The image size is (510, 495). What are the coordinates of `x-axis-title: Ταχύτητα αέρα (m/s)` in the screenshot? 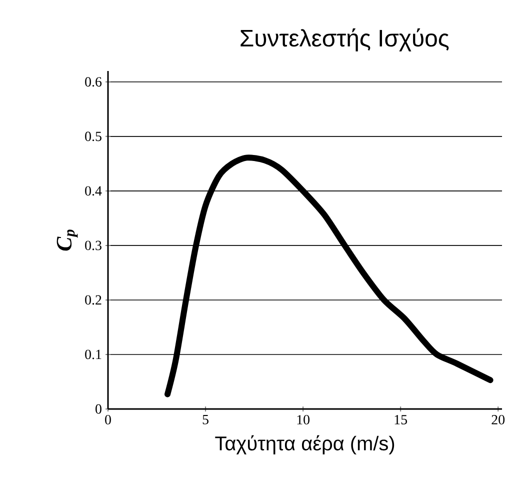 It's located at (304, 444).